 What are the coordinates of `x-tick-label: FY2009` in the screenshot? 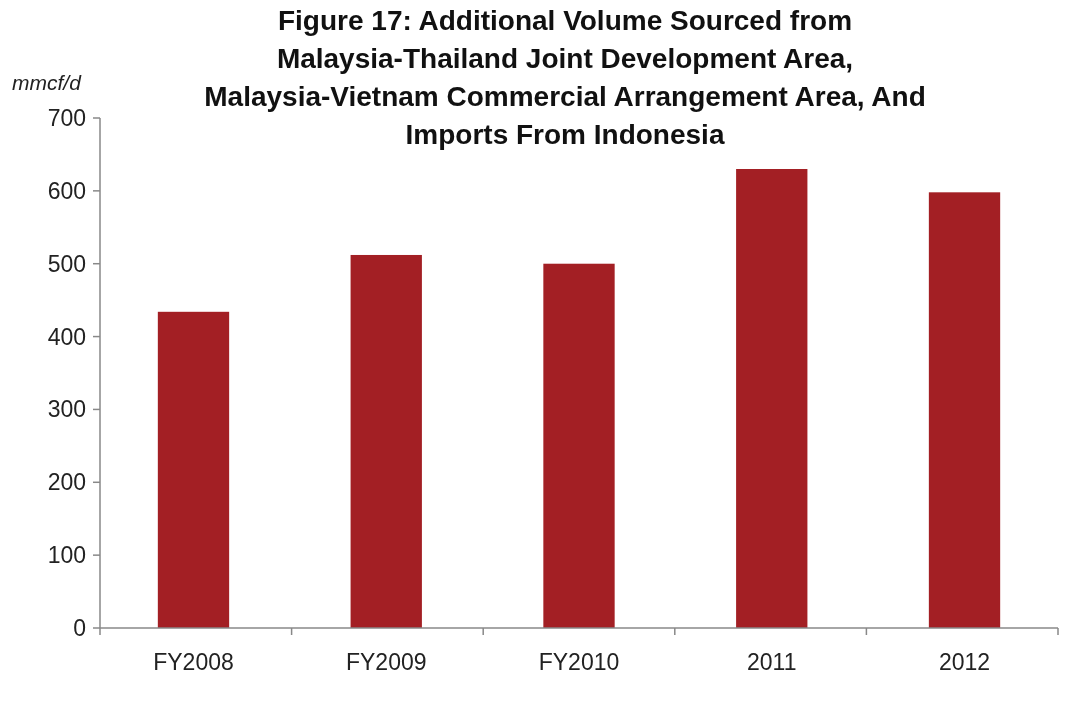 It's located at (386, 662).